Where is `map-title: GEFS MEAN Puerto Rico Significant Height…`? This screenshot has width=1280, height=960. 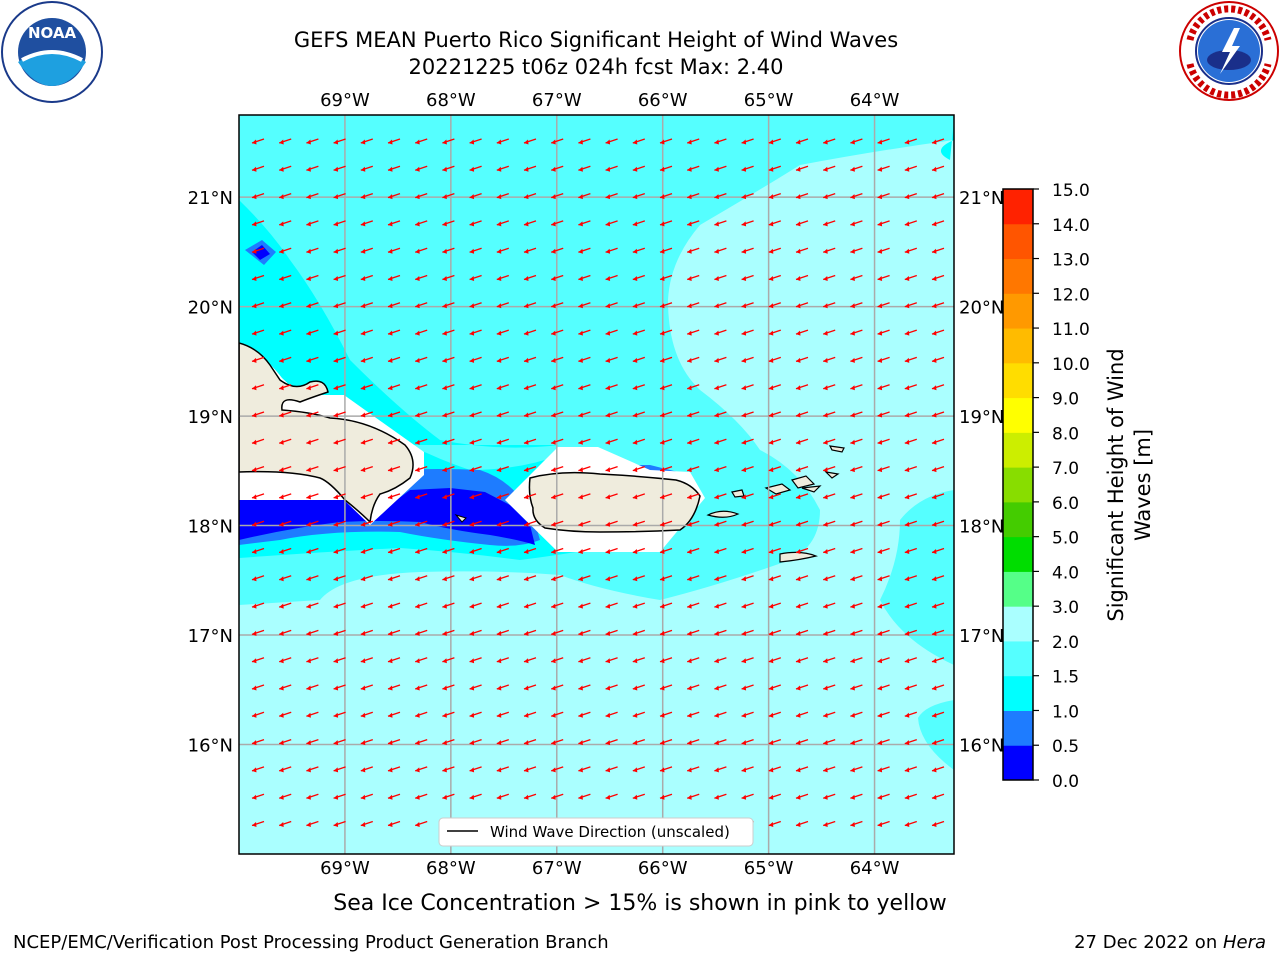
map-title: GEFS MEAN Puerto Rico Significant Height… is located at coordinates (596, 40).